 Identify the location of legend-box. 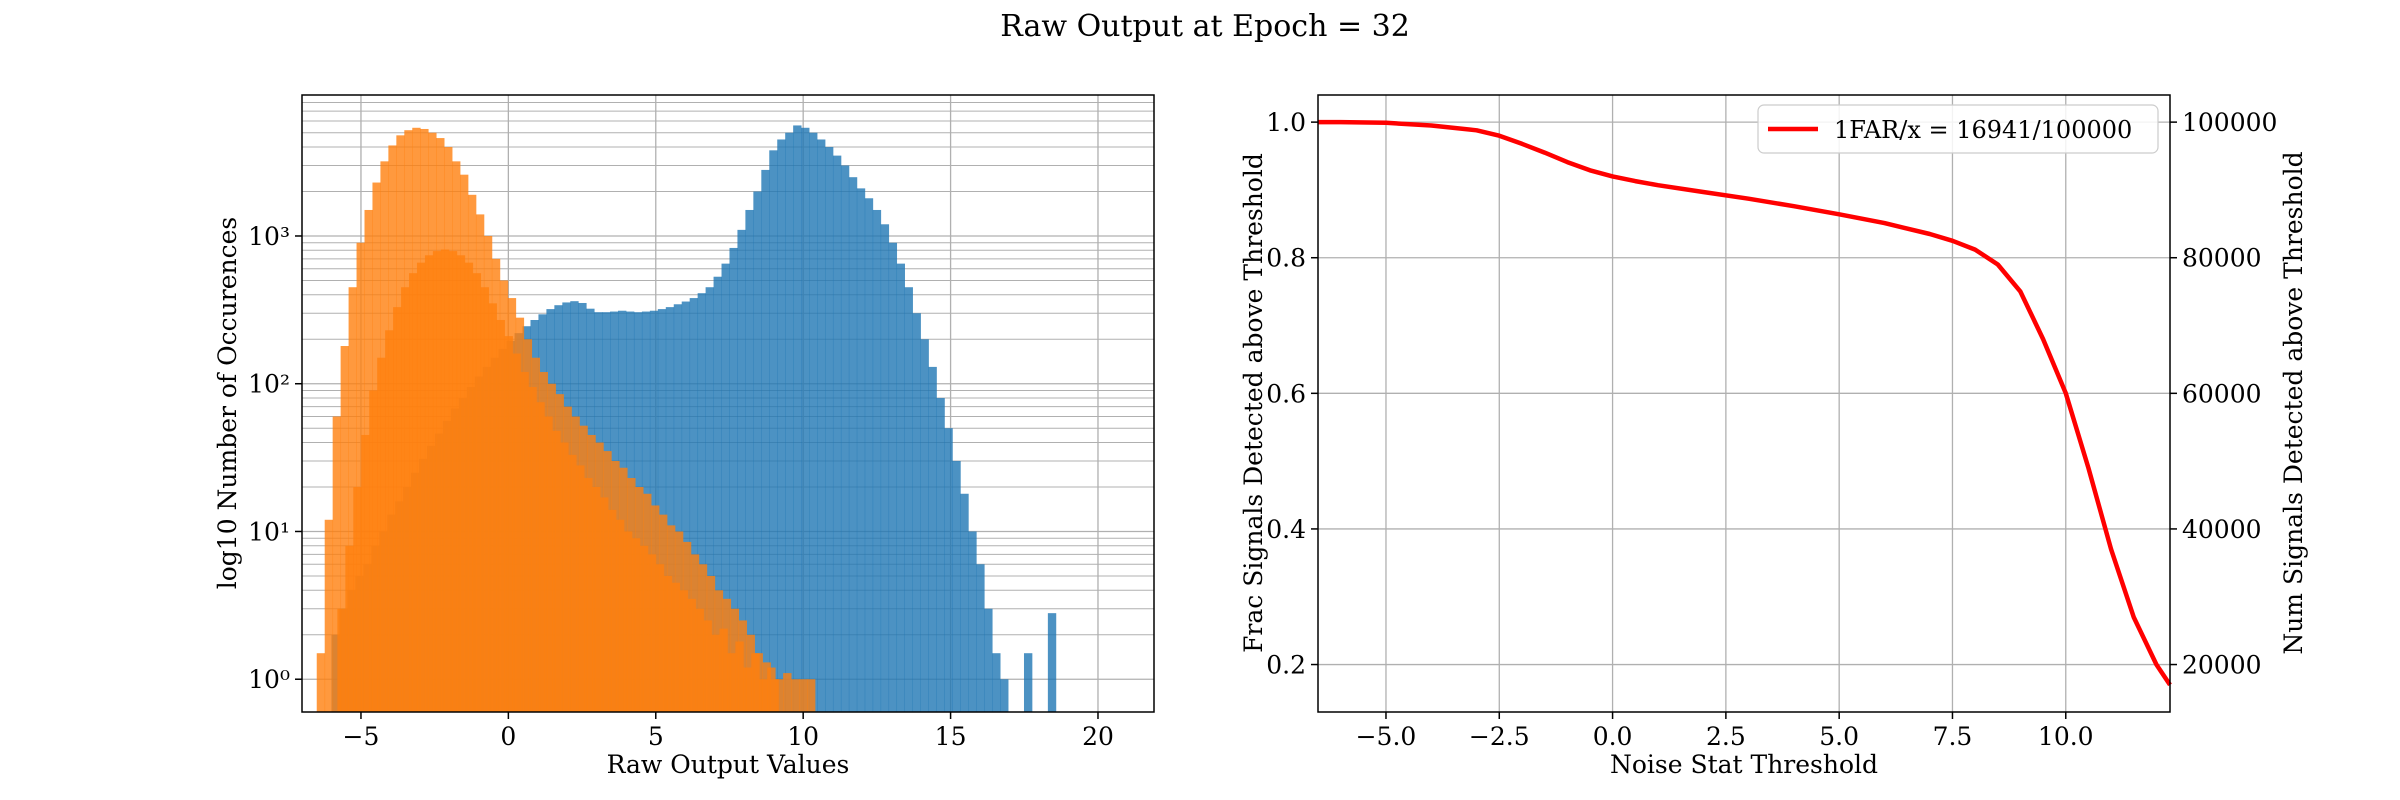
(1958, 129).